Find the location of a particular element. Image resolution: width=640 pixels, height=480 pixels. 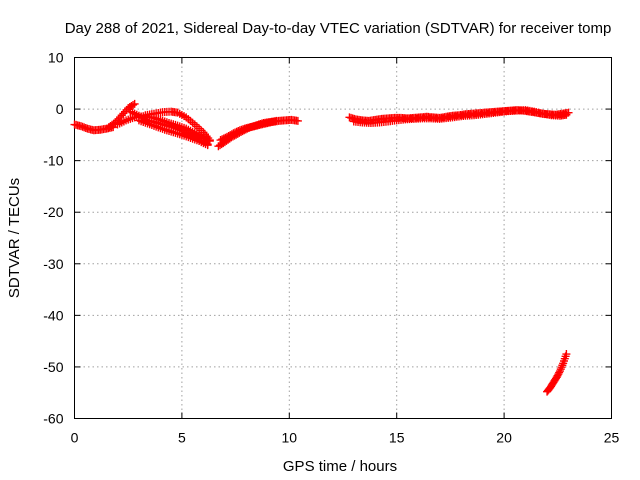

x-tick-label: 15 is located at coordinates (397, 438).